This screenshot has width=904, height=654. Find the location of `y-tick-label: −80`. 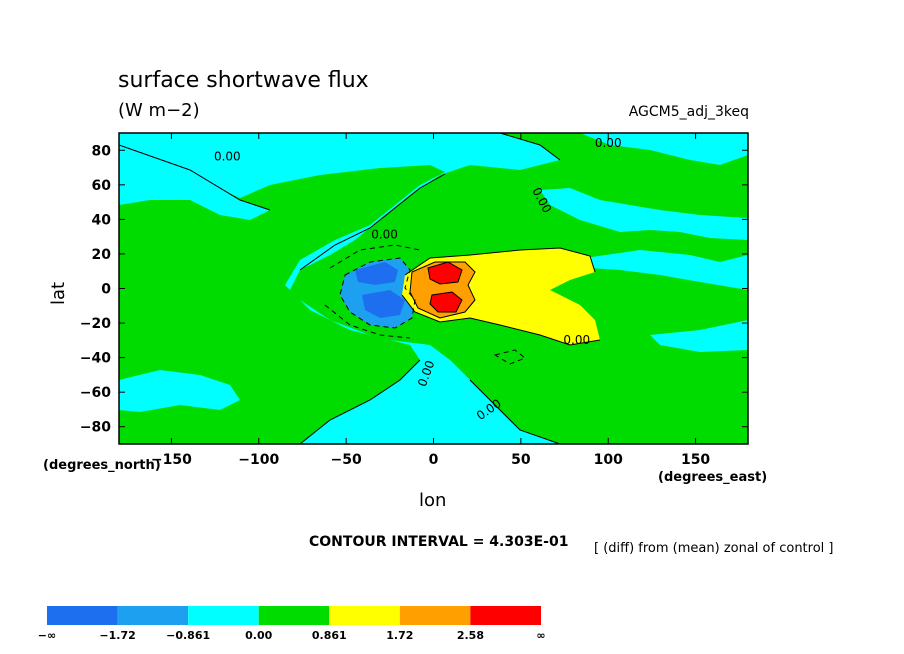

y-tick-label: −80 is located at coordinates (95, 428).